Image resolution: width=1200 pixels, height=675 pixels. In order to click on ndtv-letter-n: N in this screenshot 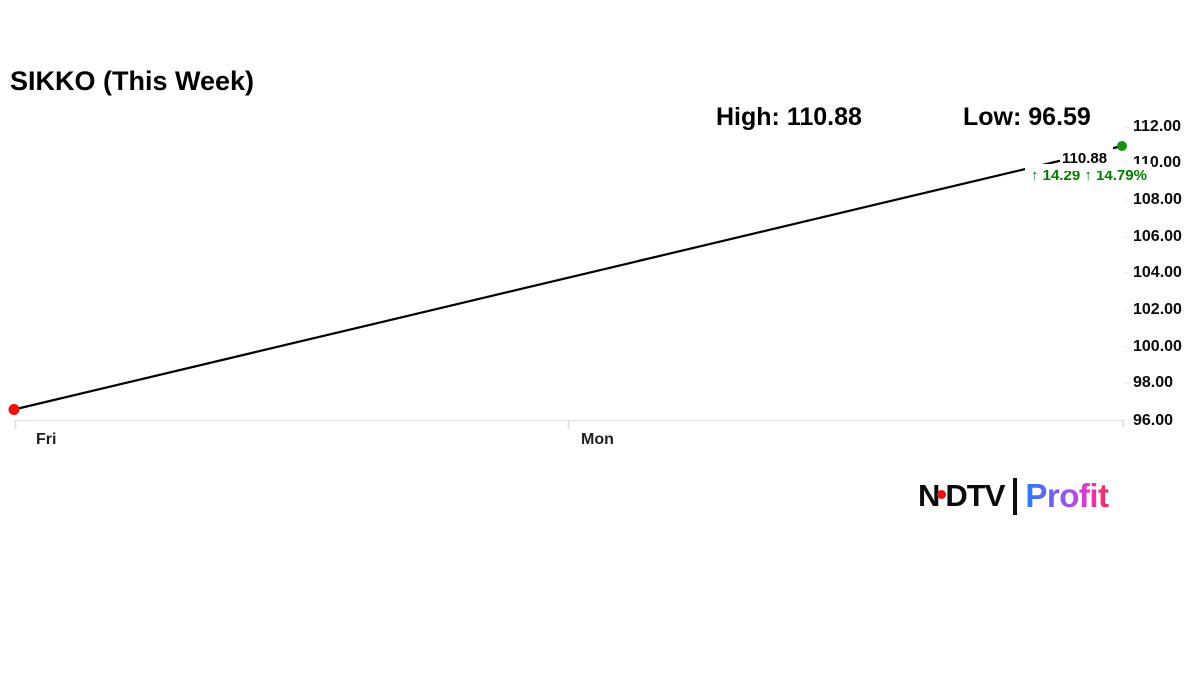, I will do `click(929, 495)`.